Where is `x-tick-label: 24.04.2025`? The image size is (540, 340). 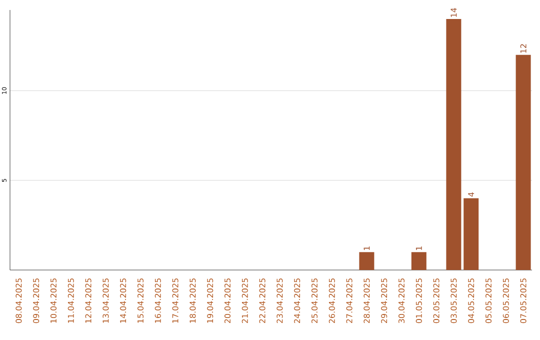
x-tick-label: 24.04.2025 is located at coordinates (297, 301).